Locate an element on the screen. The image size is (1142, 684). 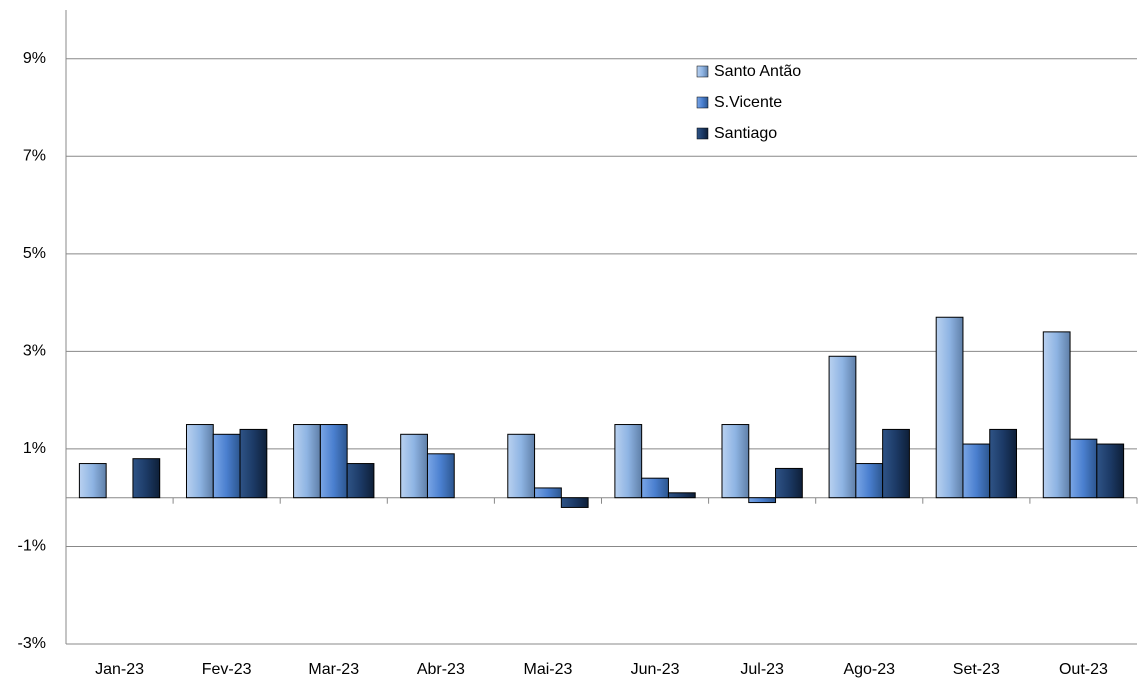
x-tick-label: Jan-23 is located at coordinates (119, 669).